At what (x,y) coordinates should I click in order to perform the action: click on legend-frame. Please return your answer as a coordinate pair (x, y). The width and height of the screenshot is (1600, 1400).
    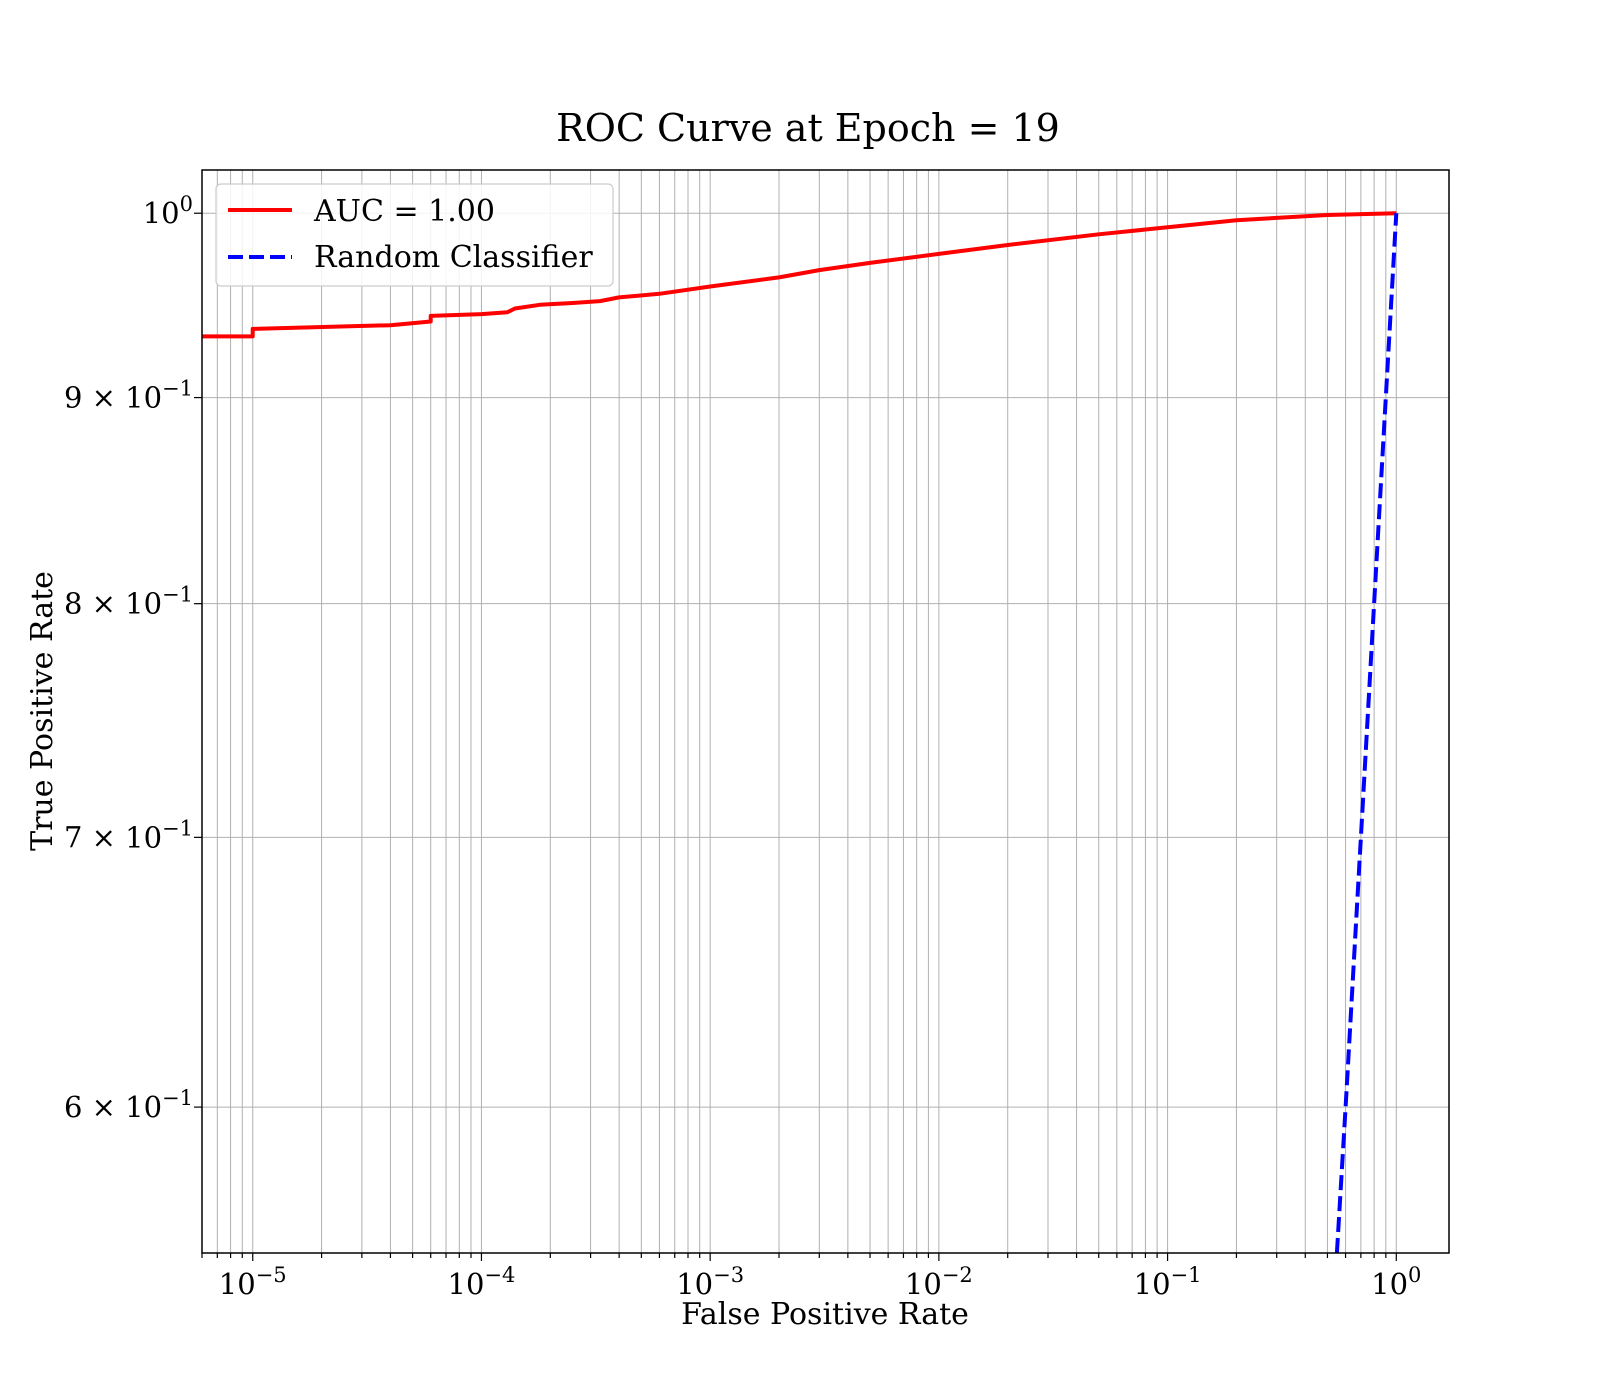
    Looking at the image, I should click on (414, 235).